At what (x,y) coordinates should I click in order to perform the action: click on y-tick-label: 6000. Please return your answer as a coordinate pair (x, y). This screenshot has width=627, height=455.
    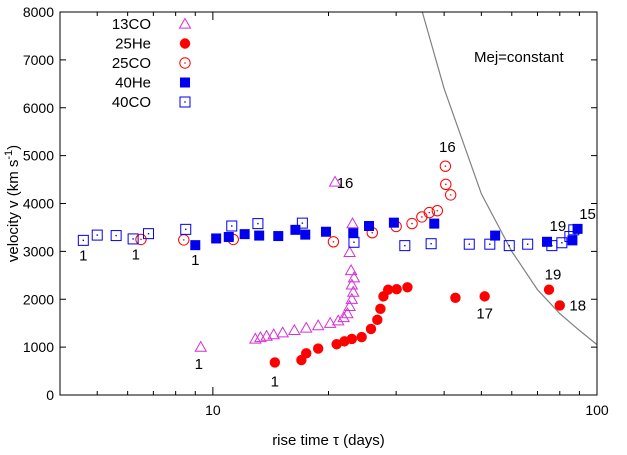
    Looking at the image, I should click on (38, 108).